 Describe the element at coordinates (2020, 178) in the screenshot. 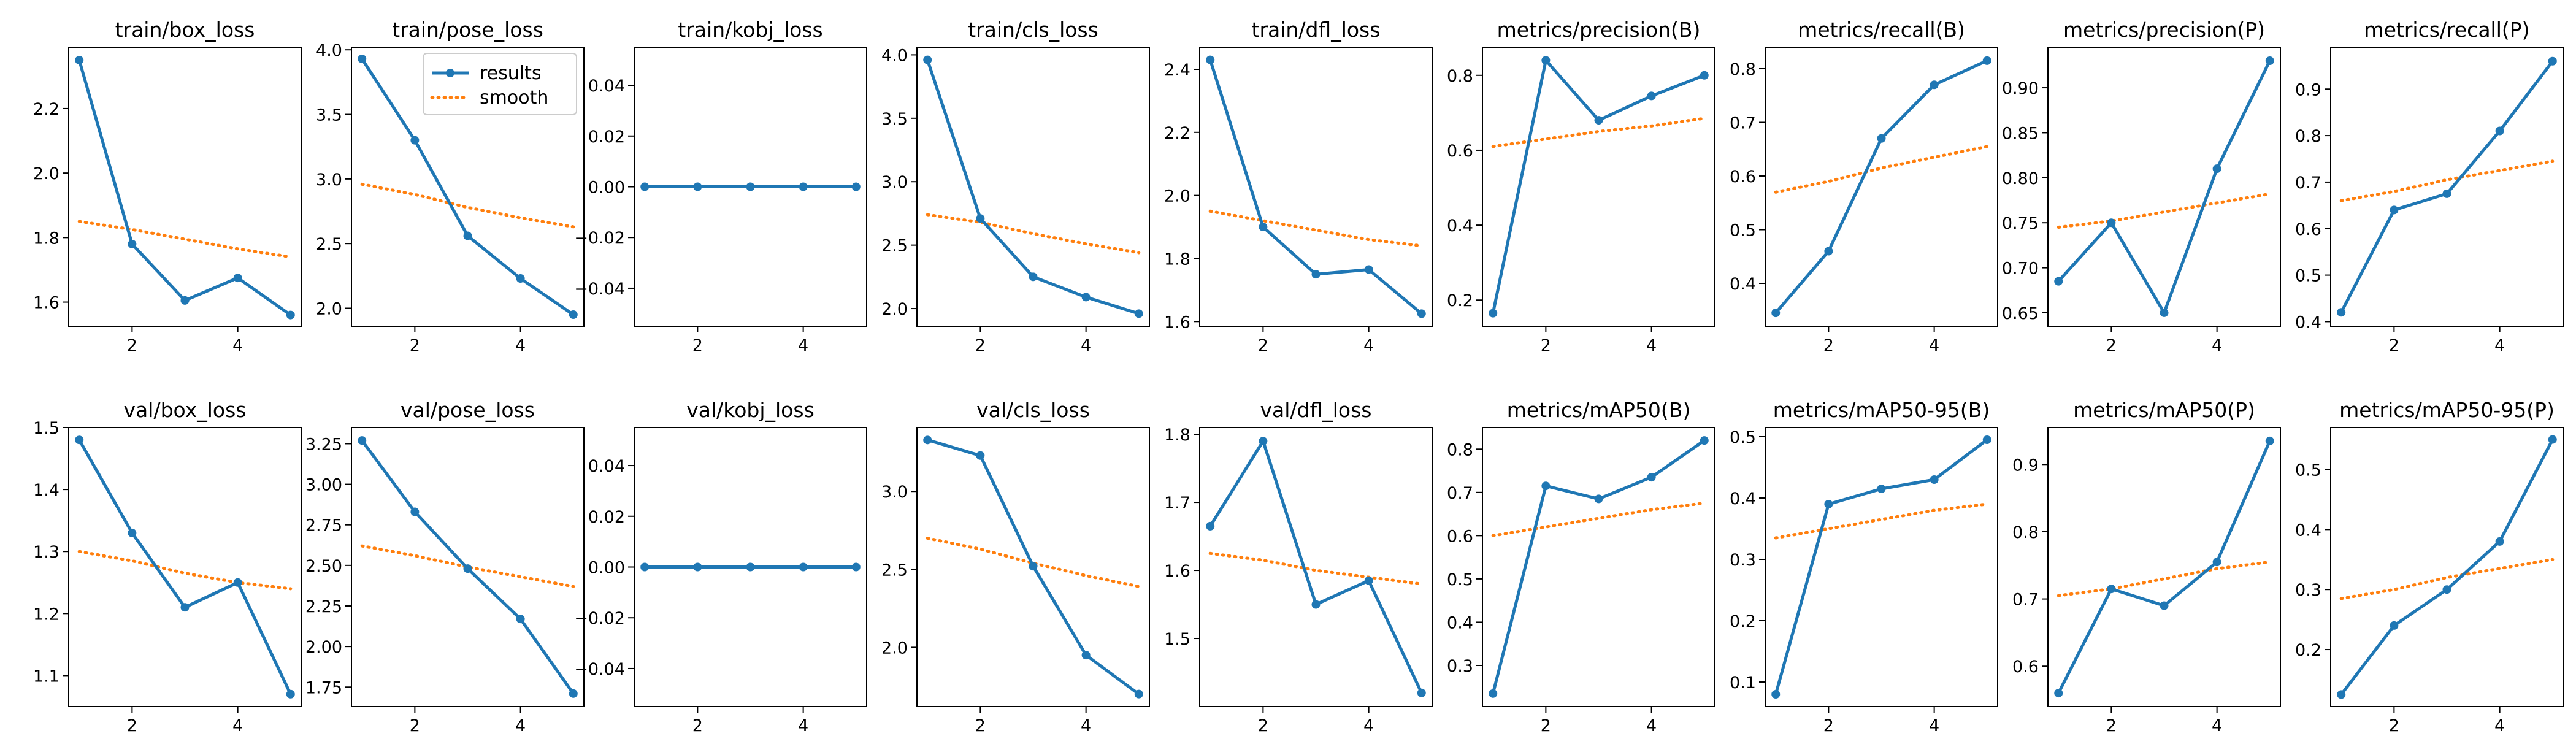

I see `y-tick-label: 0.80` at that location.